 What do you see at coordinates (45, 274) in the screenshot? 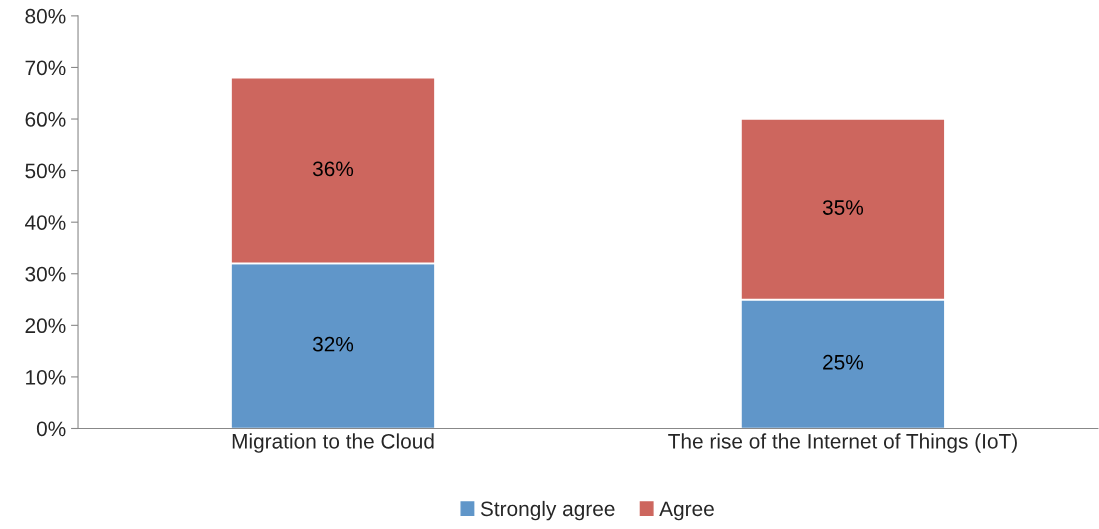
I see `y-tick-label: 30%` at bounding box center [45, 274].